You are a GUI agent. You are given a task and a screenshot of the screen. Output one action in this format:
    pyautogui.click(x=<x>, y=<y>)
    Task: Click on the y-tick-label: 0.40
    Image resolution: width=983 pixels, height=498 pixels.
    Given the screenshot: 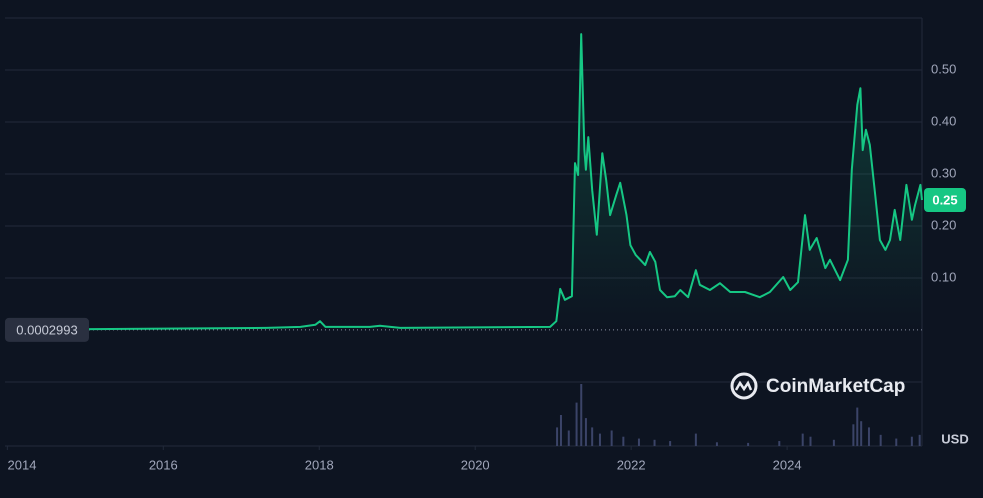 What is the action you would take?
    pyautogui.click(x=943, y=120)
    